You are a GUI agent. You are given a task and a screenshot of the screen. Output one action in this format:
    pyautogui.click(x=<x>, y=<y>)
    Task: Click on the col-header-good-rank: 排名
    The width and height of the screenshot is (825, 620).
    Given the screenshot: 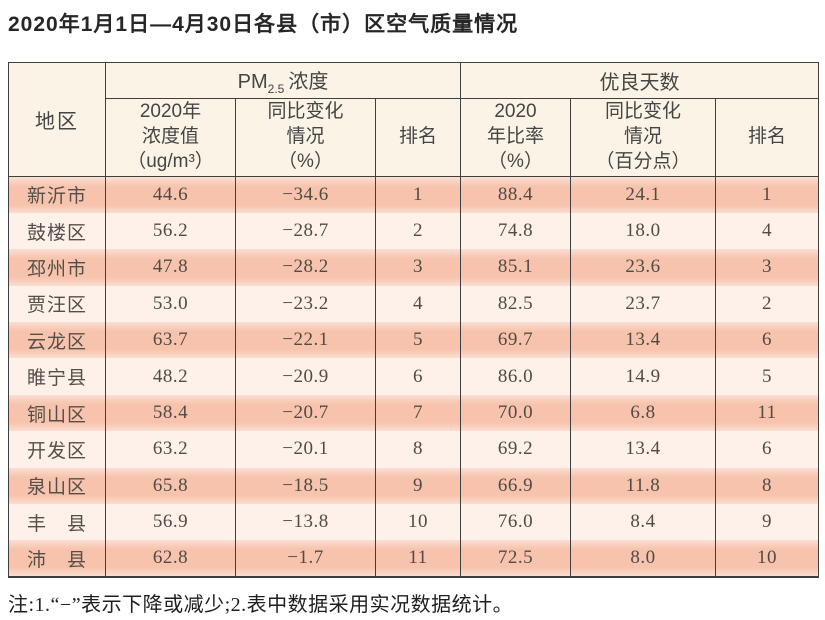 What is the action you would take?
    pyautogui.click(x=767, y=137)
    